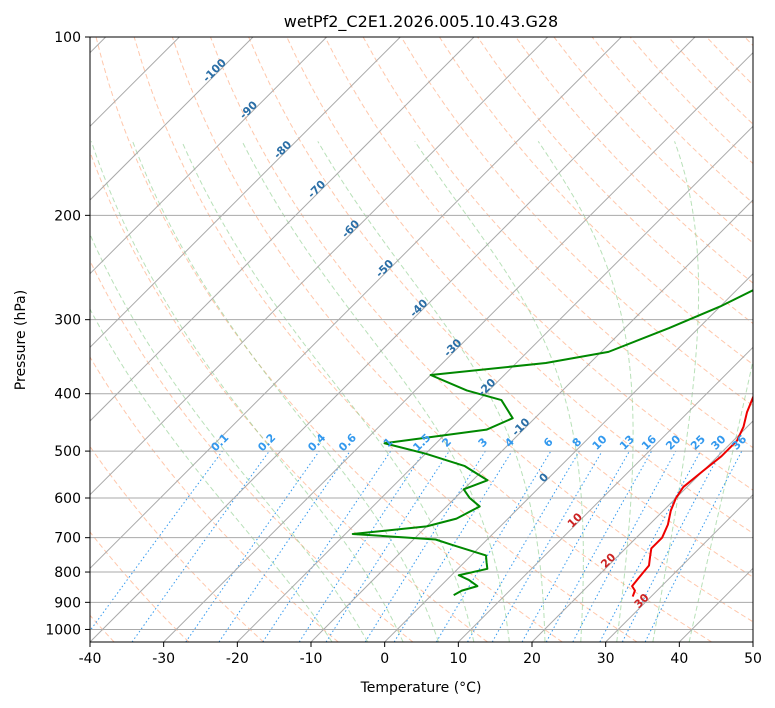 The width and height of the screenshot is (775, 708). I want to click on y-tick-label: 1000, so click(63, 630).